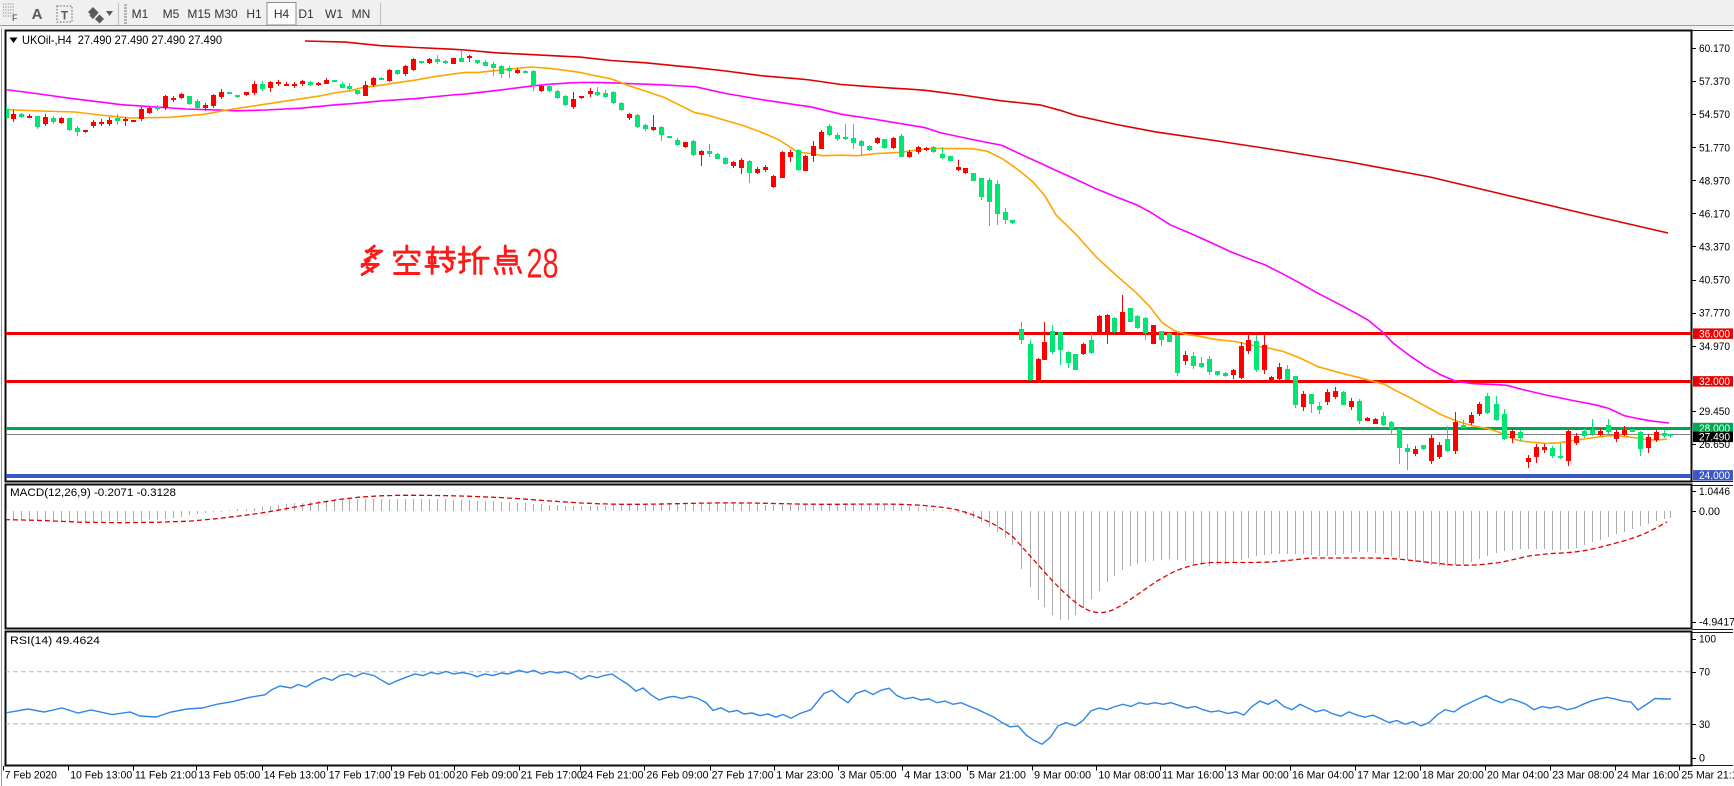 This screenshot has width=1734, height=786. I want to click on svg-text: MACD(12,26,9) -0.2071 -0.3128, so click(93, 493).